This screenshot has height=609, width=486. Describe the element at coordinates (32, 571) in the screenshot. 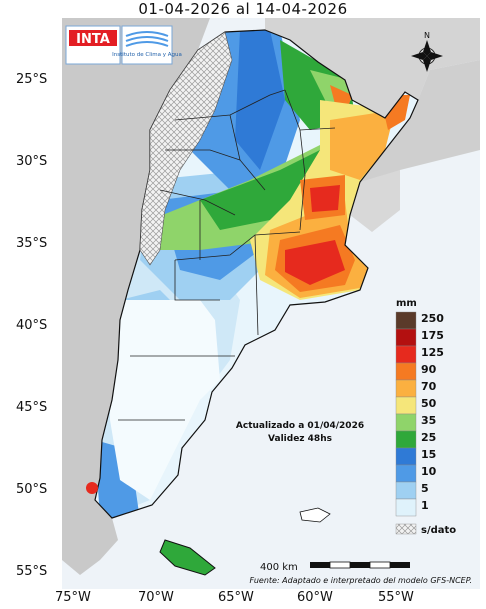

I see `lat-label-55: 55°S` at that location.